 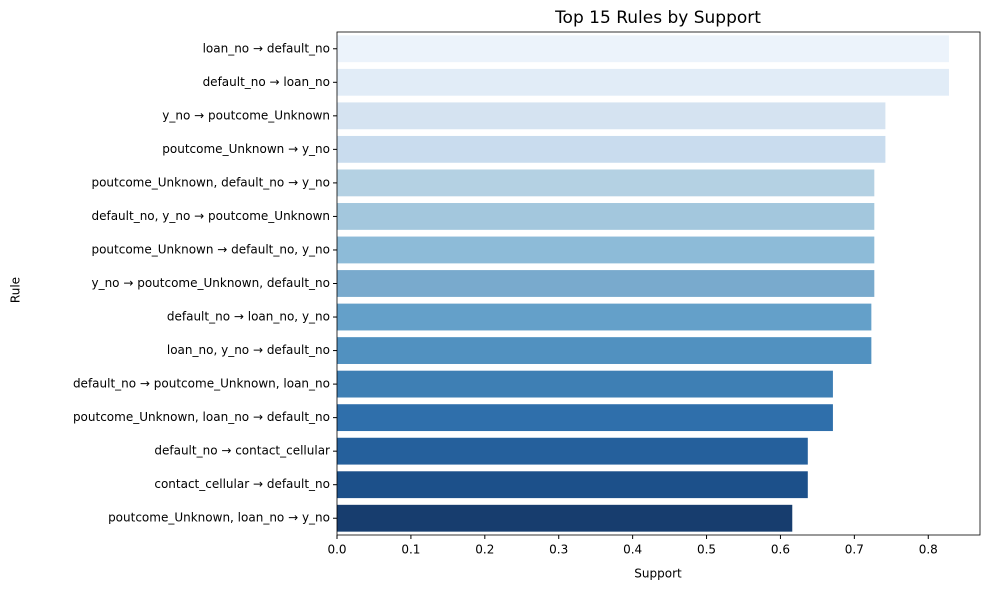 What do you see at coordinates (854, 550) in the screenshot?
I see `x-tick-label: 0.7` at bounding box center [854, 550].